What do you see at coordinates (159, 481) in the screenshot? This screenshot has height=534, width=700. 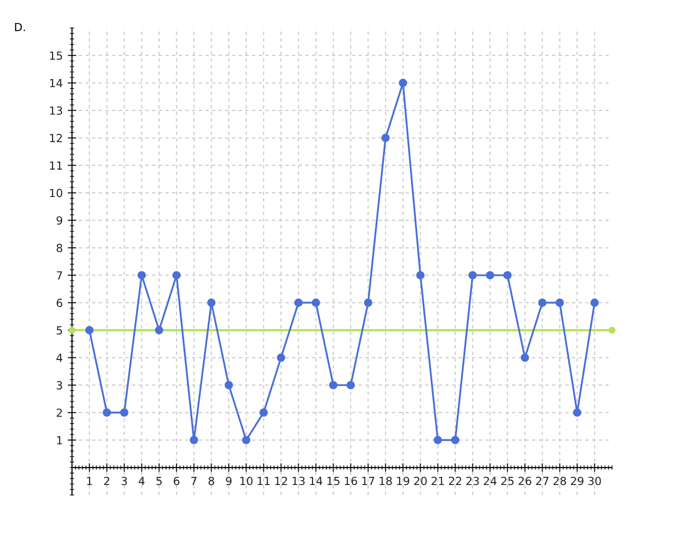 I see `x-tick-label: 5` at bounding box center [159, 481].